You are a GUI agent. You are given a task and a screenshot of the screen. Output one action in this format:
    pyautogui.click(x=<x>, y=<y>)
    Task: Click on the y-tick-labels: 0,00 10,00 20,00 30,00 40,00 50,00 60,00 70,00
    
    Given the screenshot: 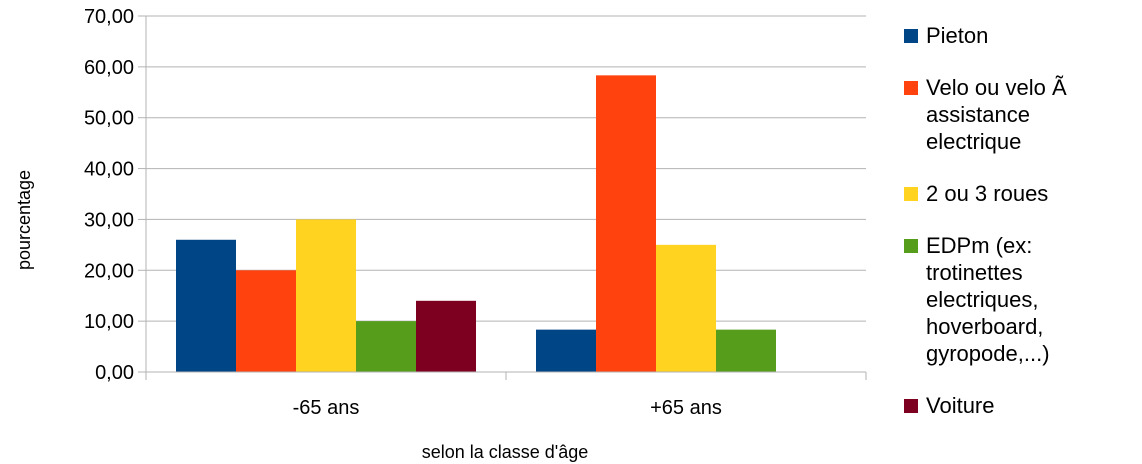 What is the action you would take?
    pyautogui.click(x=109, y=195)
    